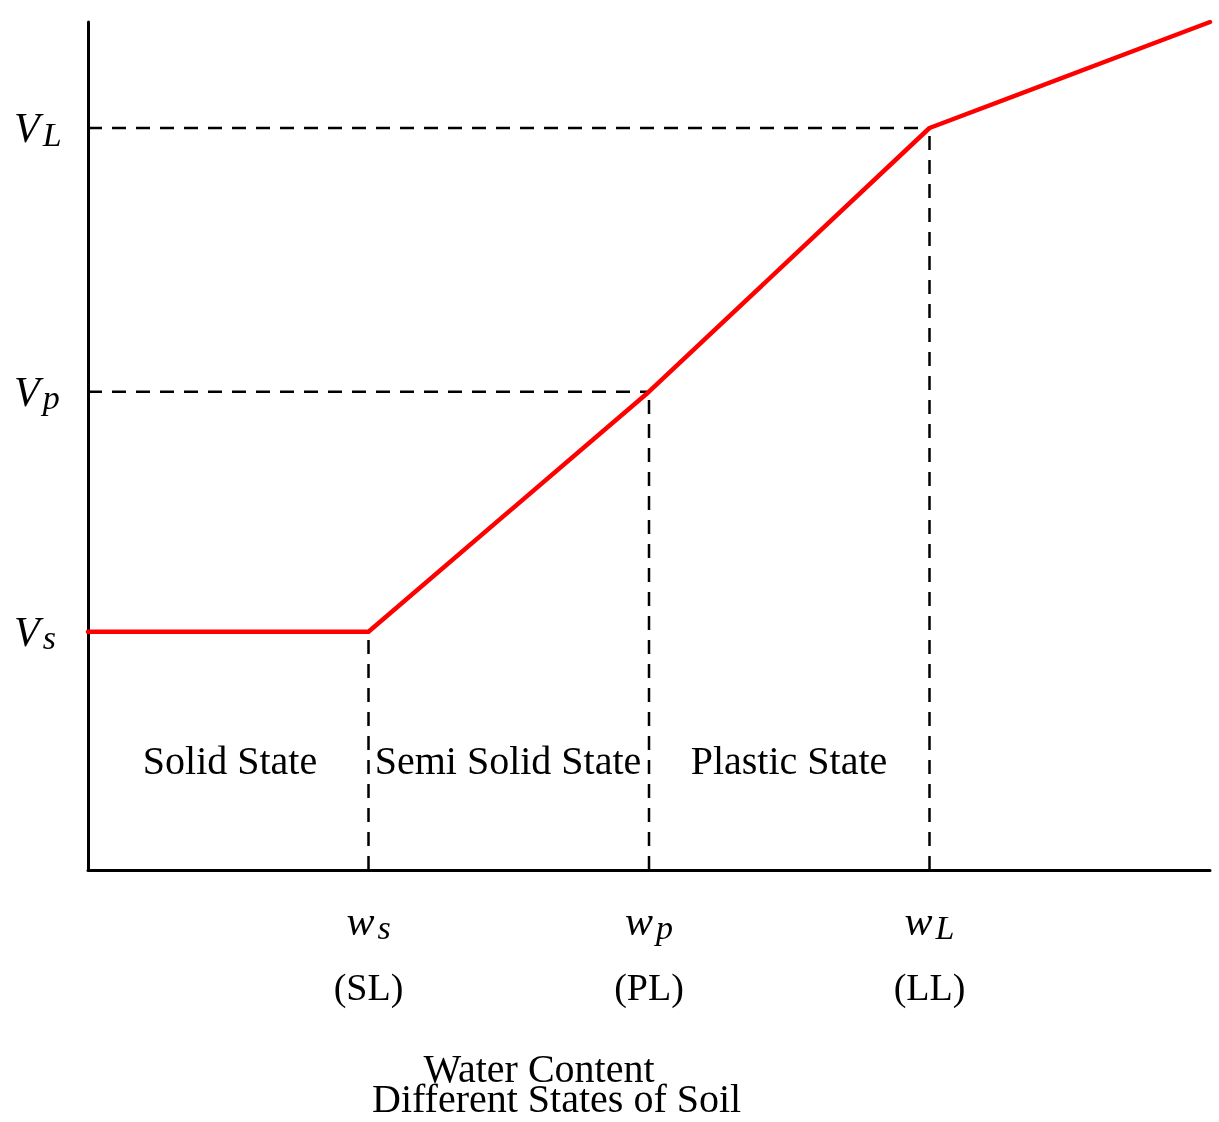 The width and height of the screenshot is (1219, 1122). I want to click on annotation: Solid State, so click(230, 760).